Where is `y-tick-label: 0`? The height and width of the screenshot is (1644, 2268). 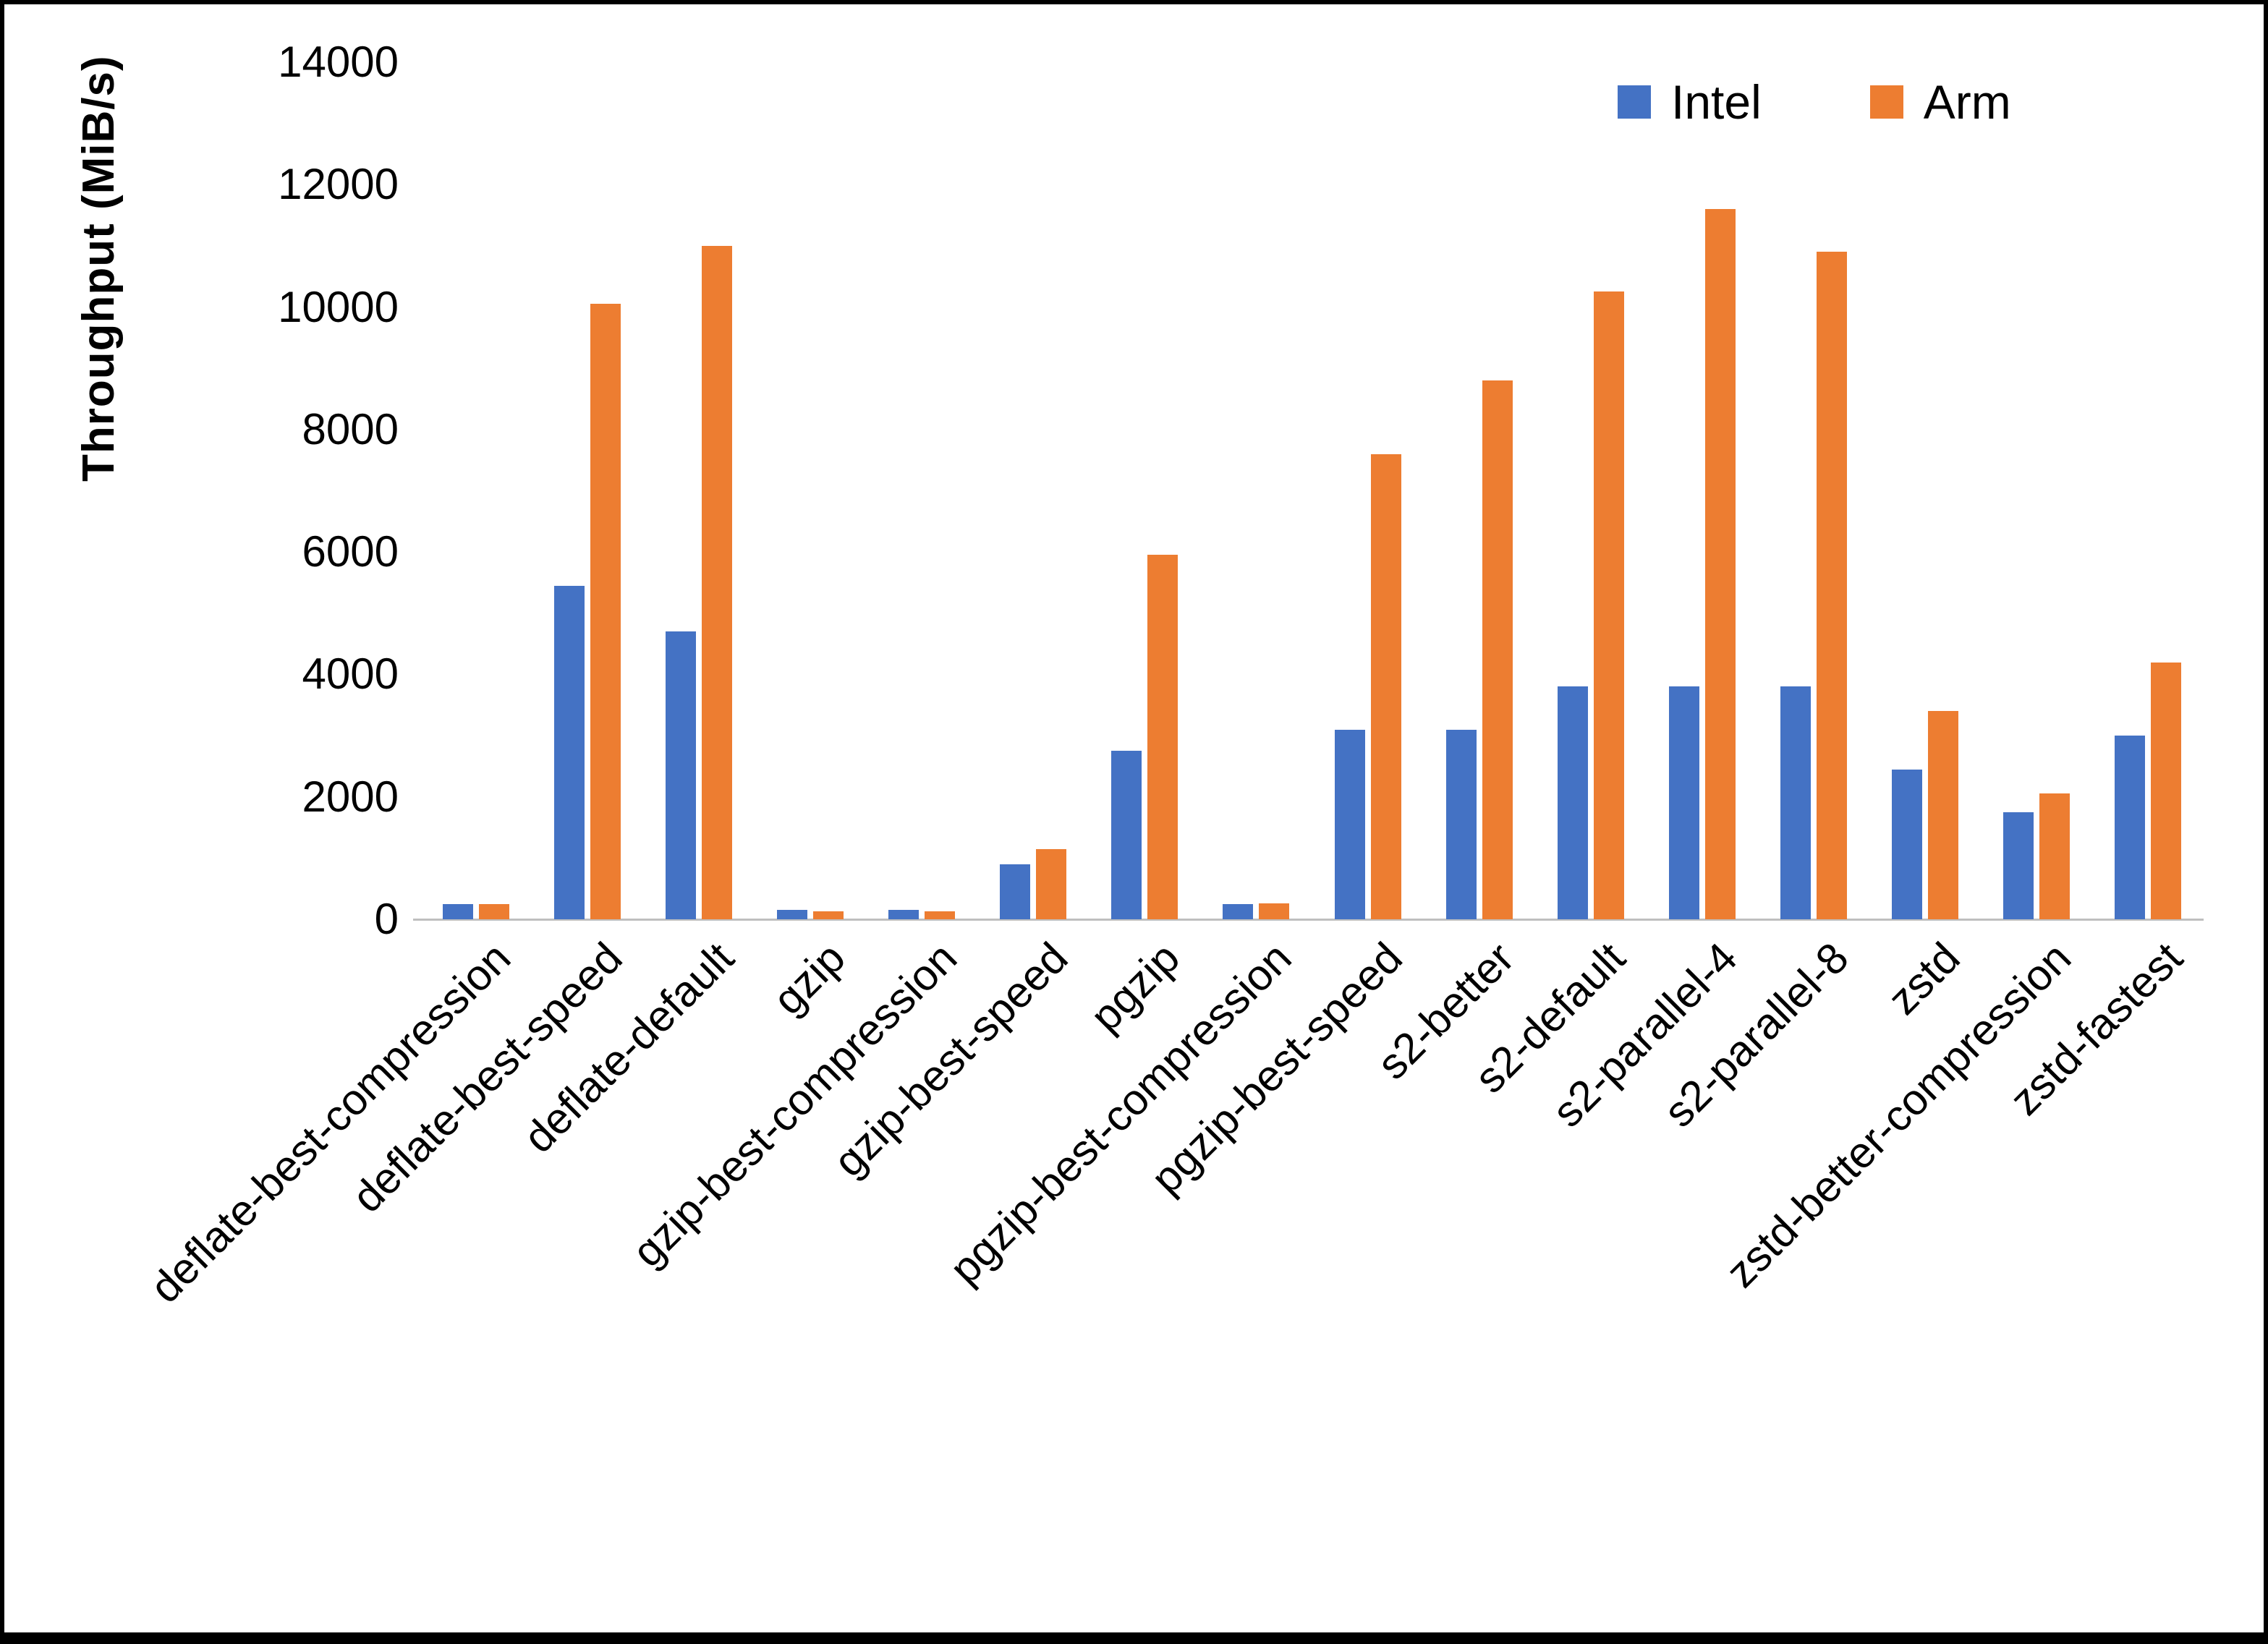
y-tick-label: 0 is located at coordinates (386, 919).